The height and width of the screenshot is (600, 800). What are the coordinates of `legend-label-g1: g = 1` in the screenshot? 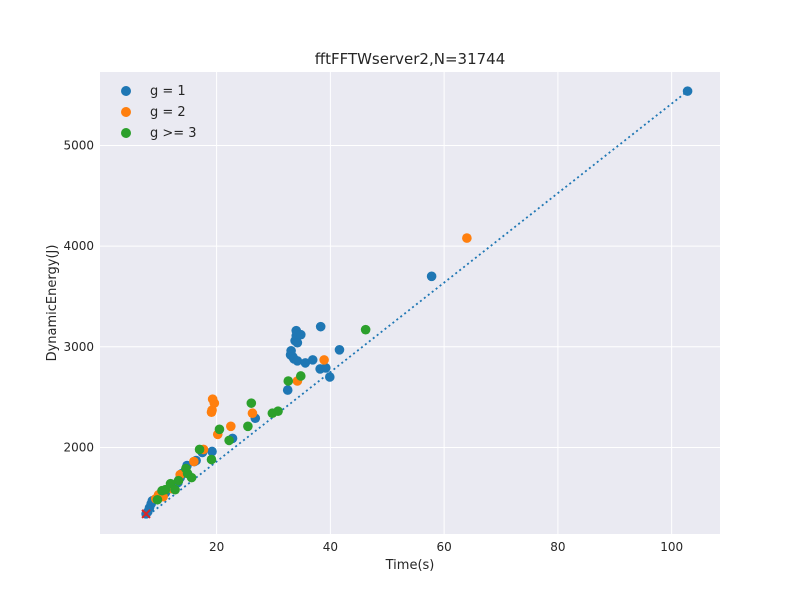 It's located at (168, 91).